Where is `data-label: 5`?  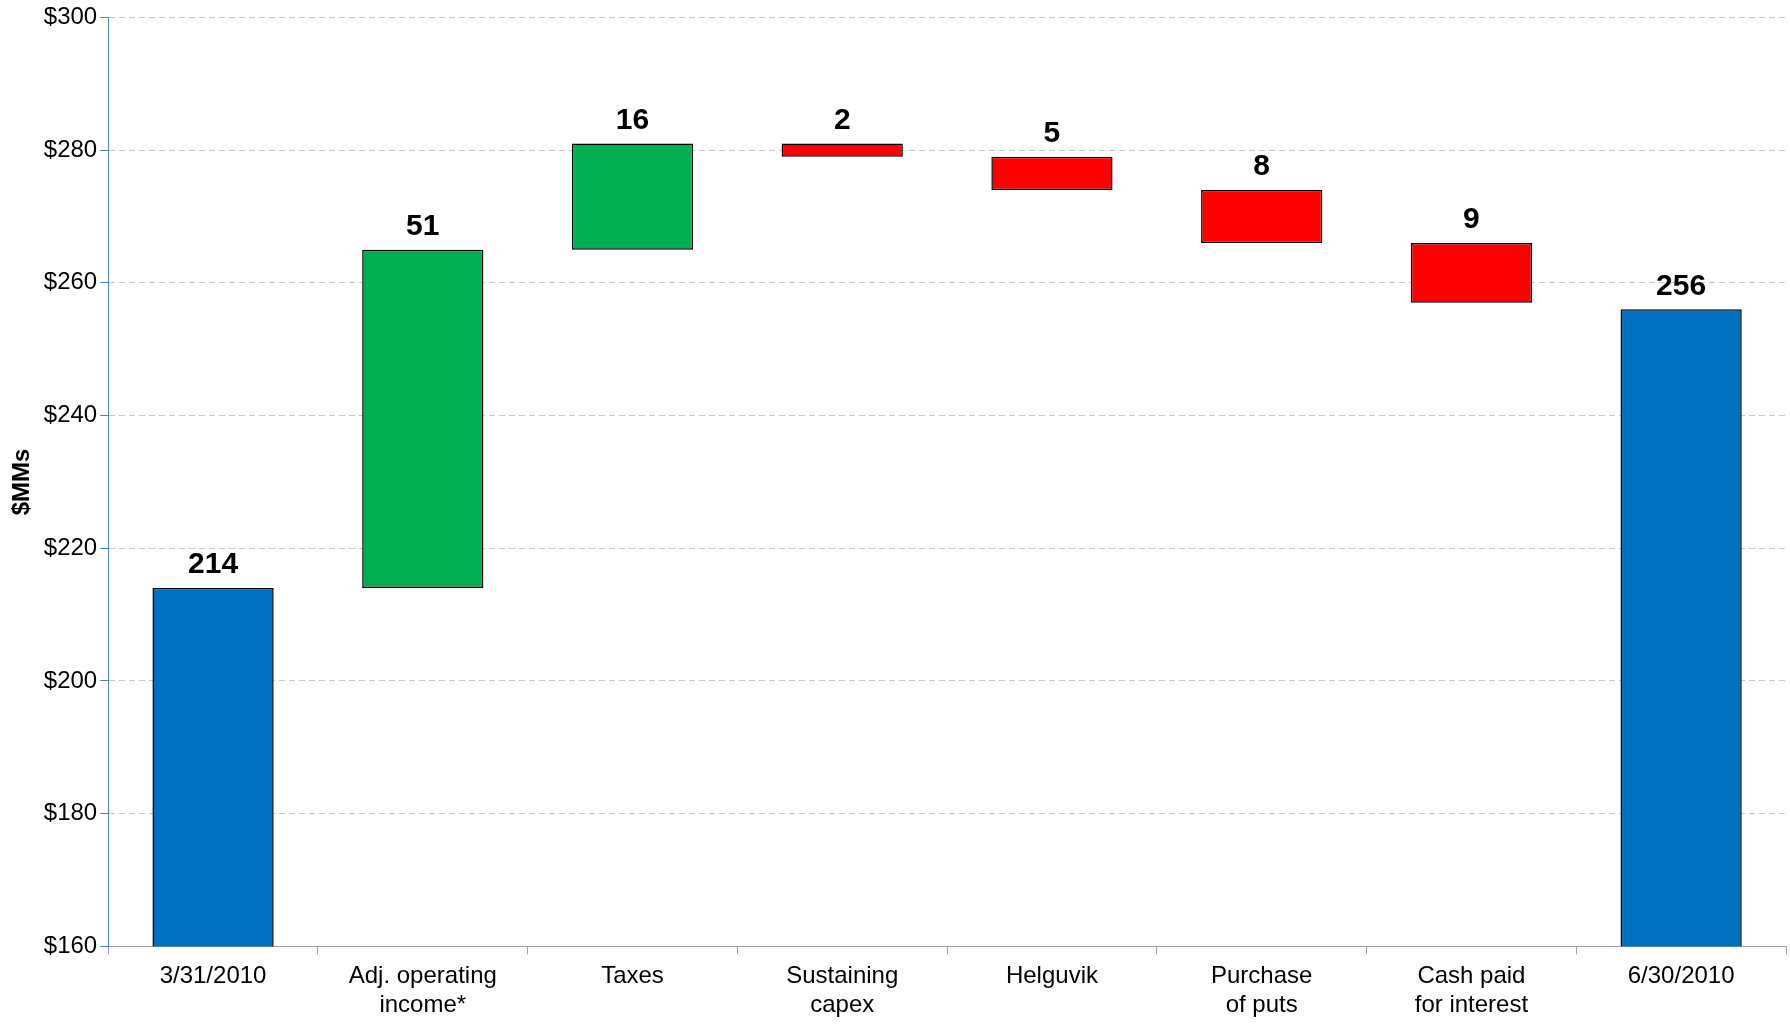 data-label: 5 is located at coordinates (1052, 132).